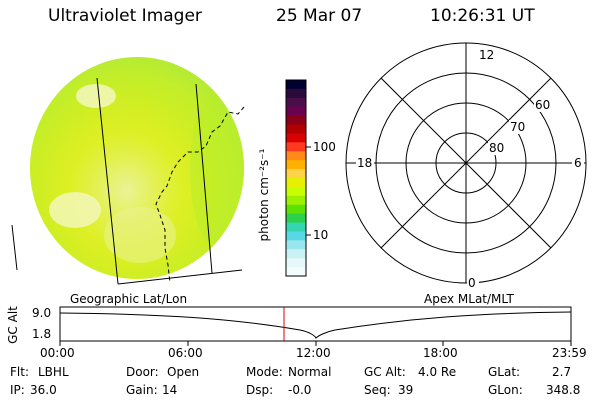  I want to click on polar-lat-label: 70, so click(518, 127).